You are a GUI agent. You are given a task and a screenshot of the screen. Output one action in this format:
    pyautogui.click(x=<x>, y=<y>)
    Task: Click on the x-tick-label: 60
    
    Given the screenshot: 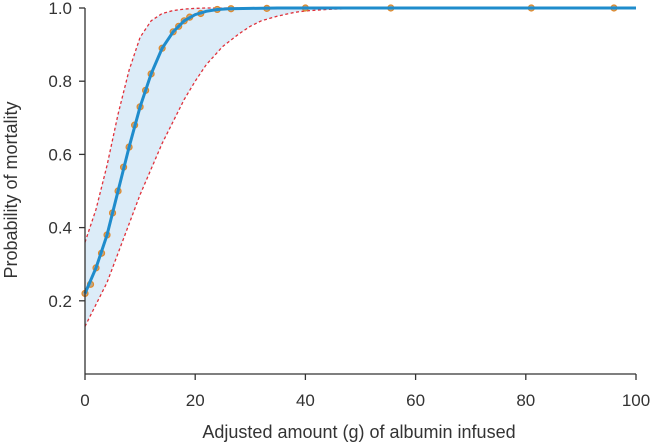 What is the action you would take?
    pyautogui.click(x=415, y=400)
    